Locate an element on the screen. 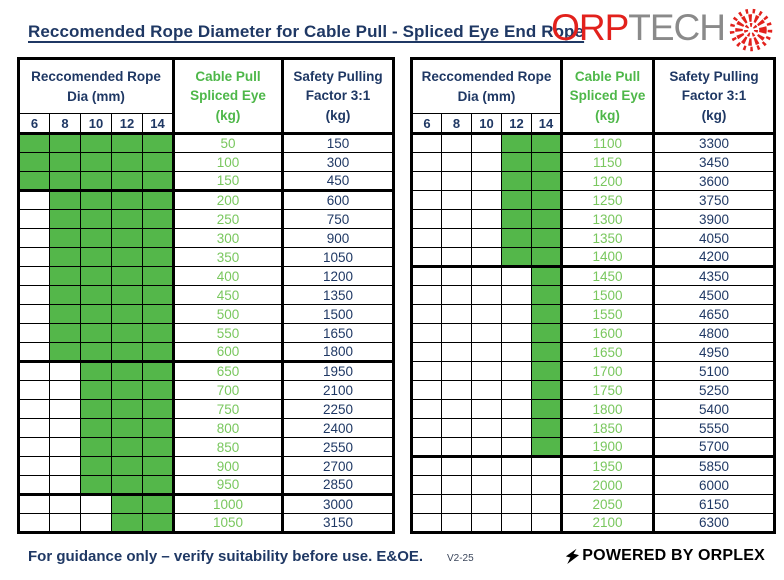  cable-pull-value: 1100 is located at coordinates (607, 143).